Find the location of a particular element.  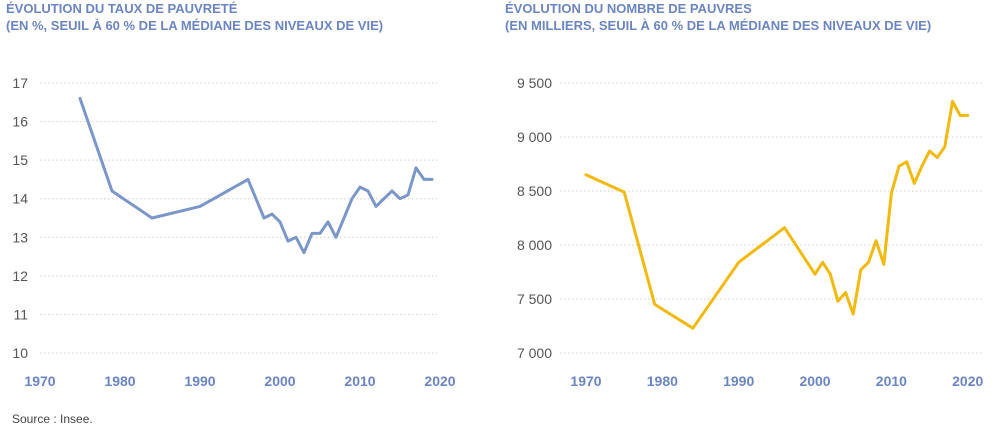

count-x-tick-label: 2010 is located at coordinates (891, 381).